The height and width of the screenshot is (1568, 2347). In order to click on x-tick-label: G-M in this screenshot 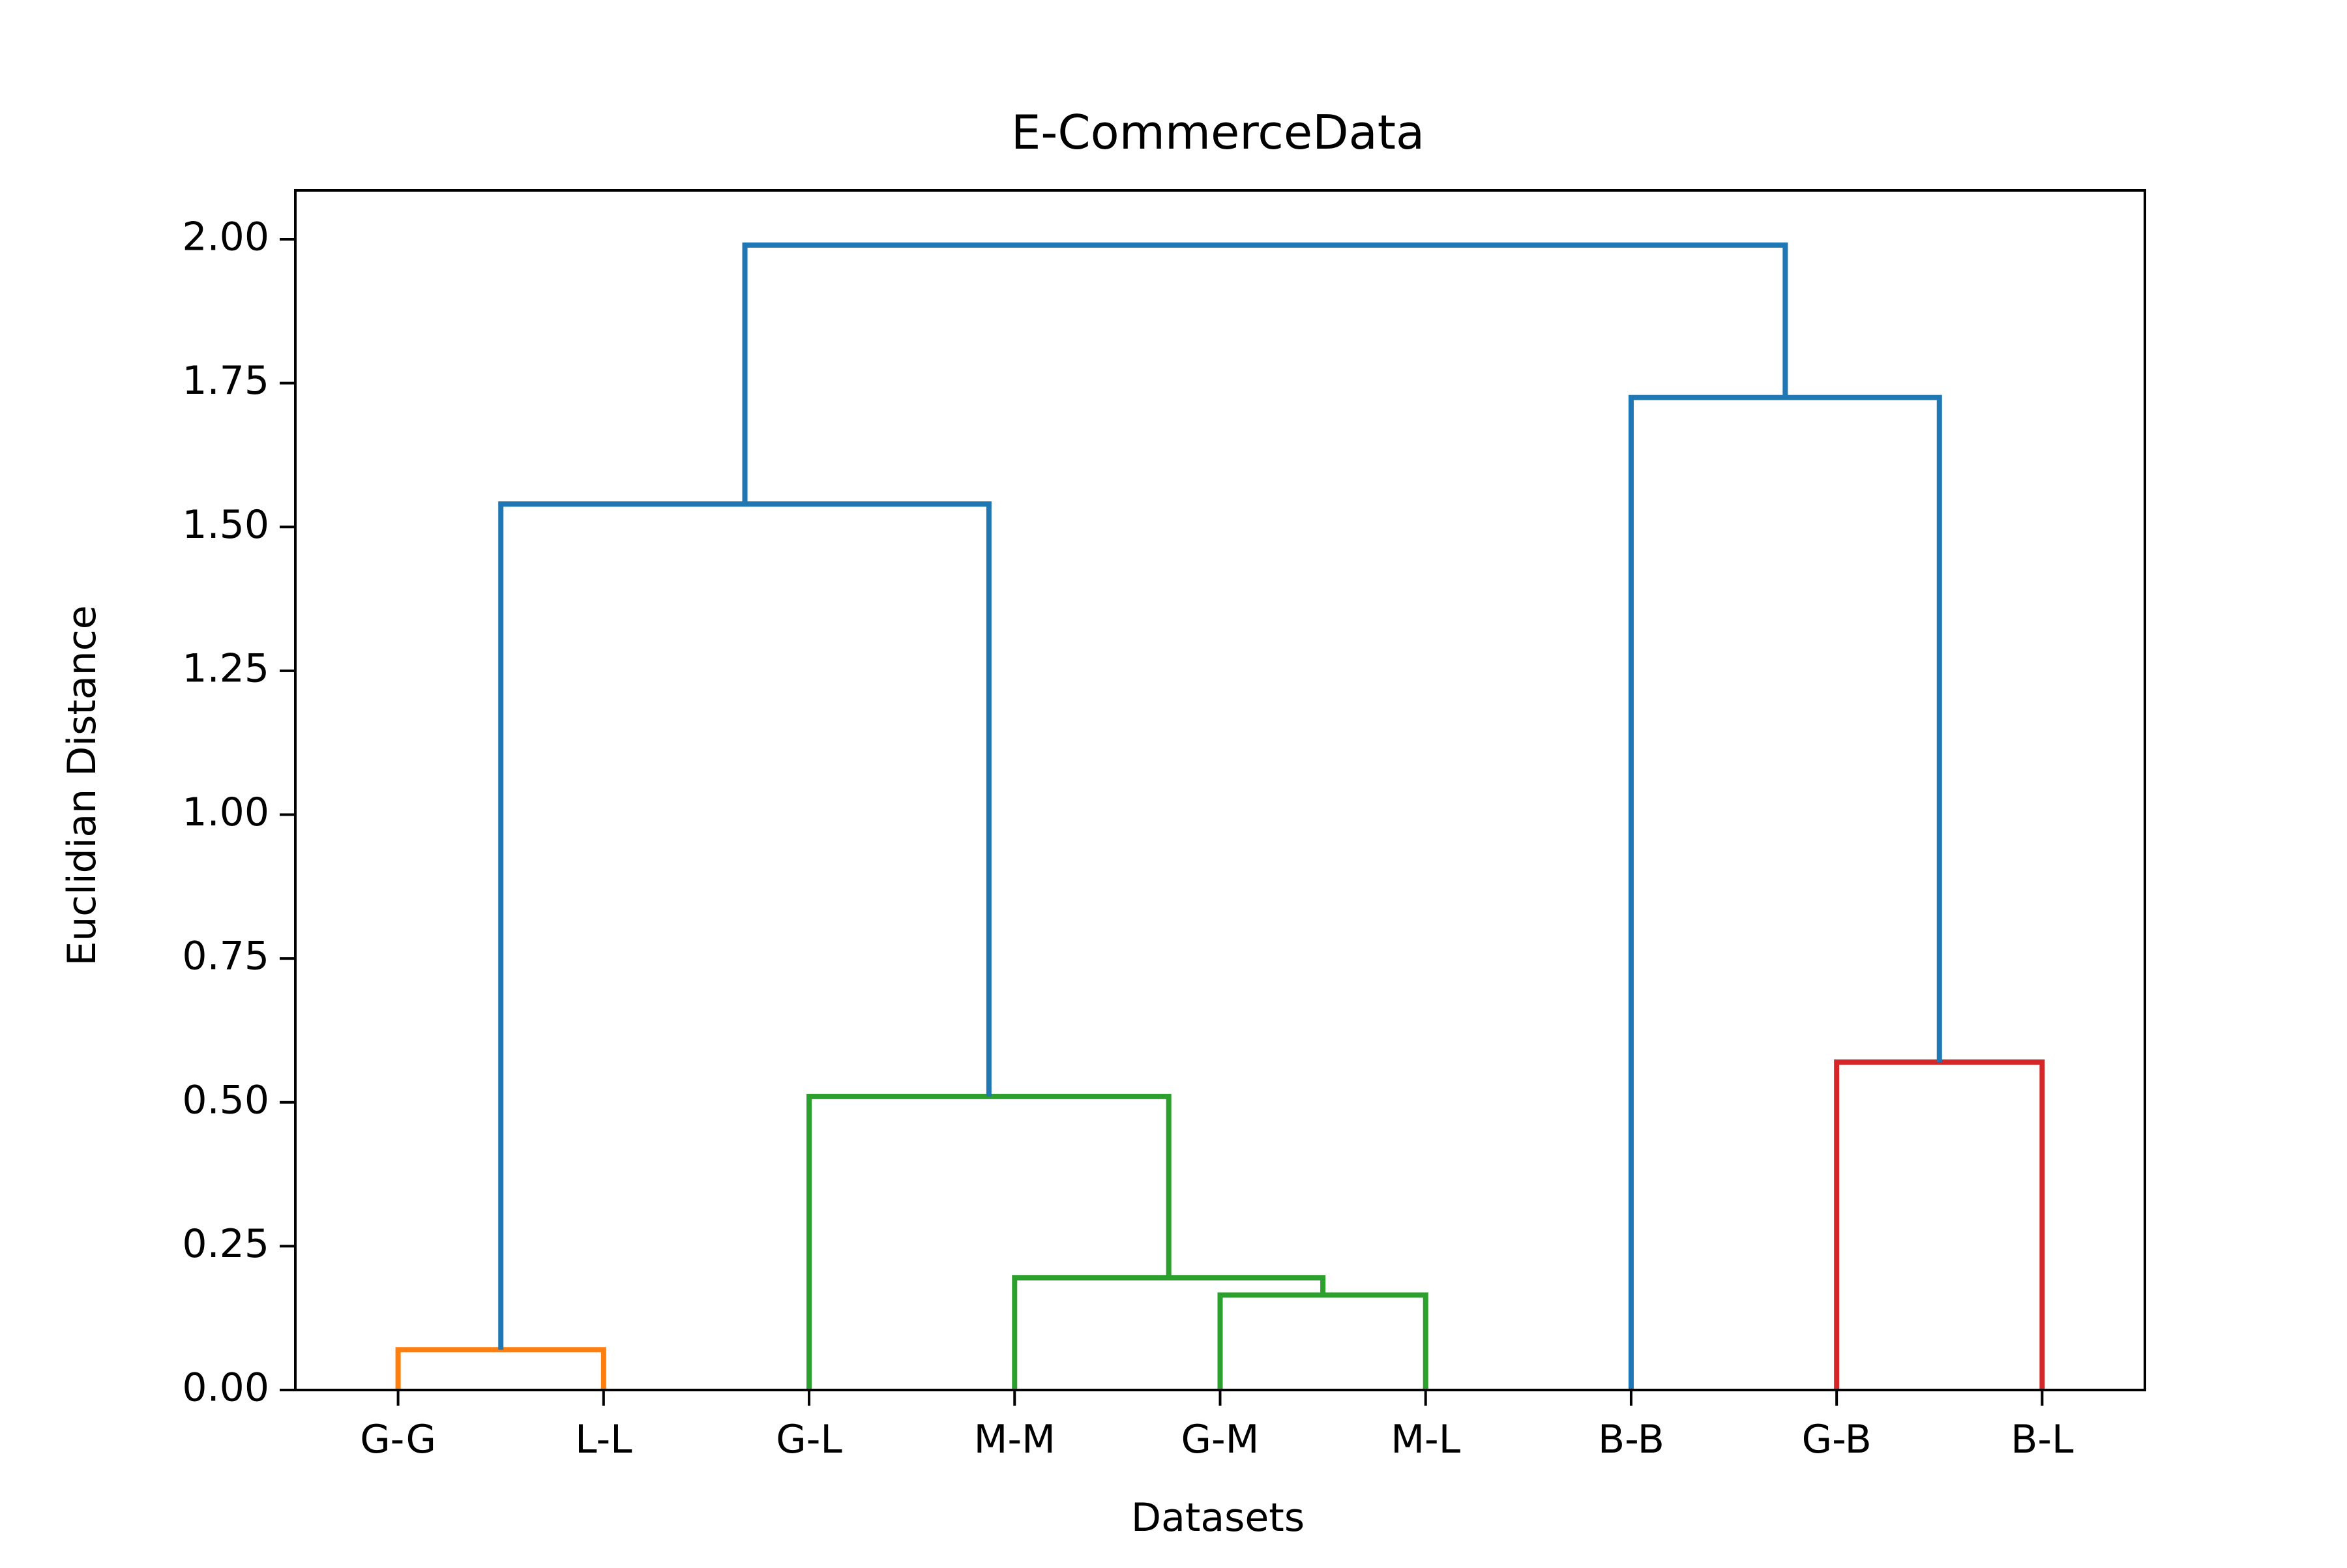, I will do `click(1220, 1440)`.